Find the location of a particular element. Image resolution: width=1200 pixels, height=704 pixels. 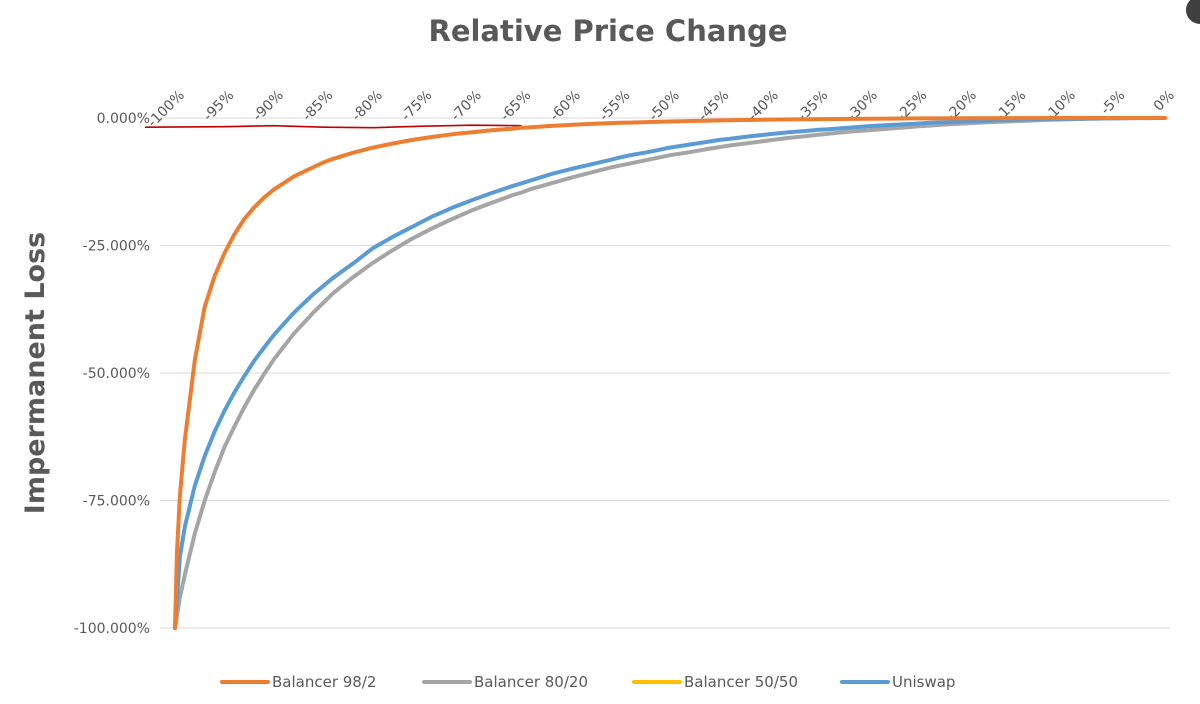

y-axis-title: Impermanent Loss is located at coordinates (35, 373).